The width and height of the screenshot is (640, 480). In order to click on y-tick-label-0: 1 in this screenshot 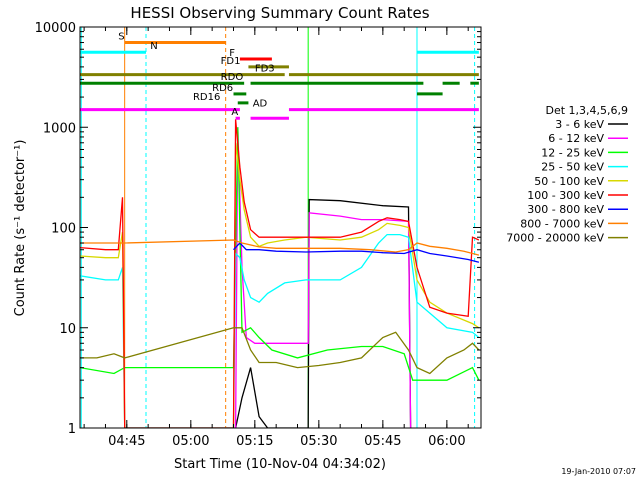, I will do `click(72, 429)`.